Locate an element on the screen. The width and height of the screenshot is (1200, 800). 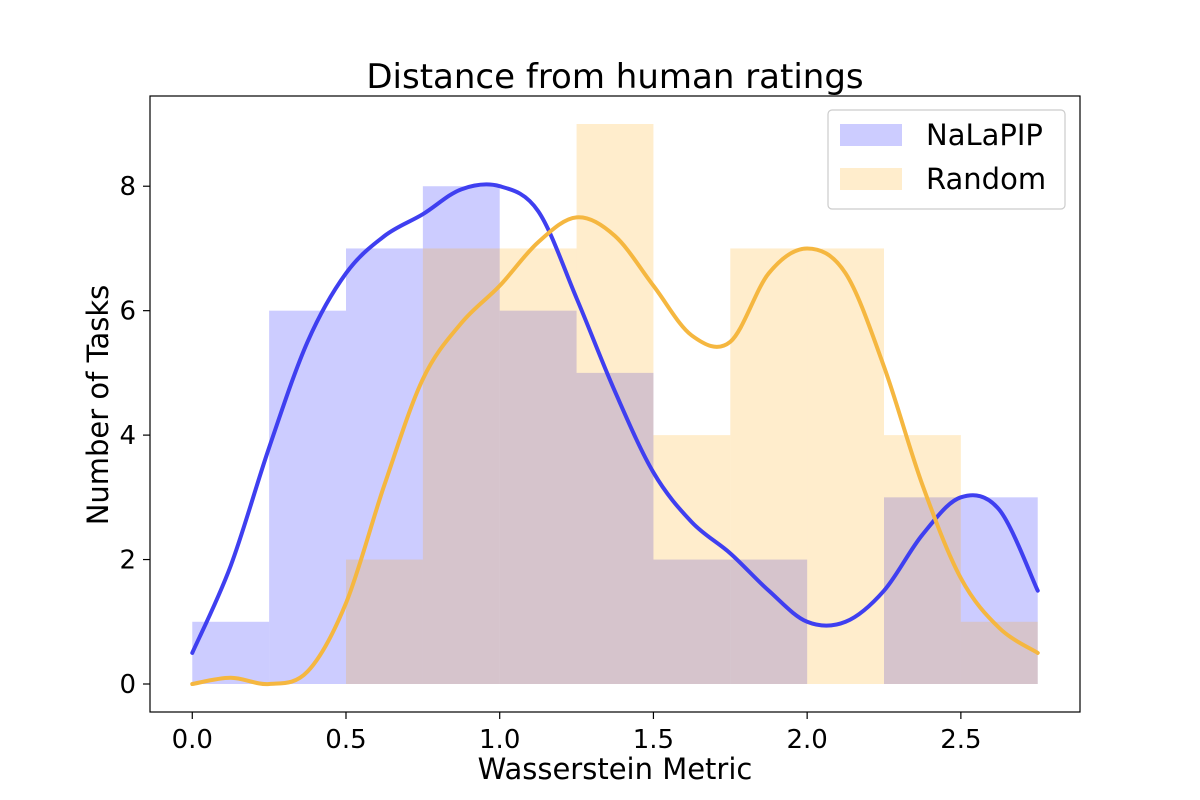
legend-box is located at coordinates (946, 159).